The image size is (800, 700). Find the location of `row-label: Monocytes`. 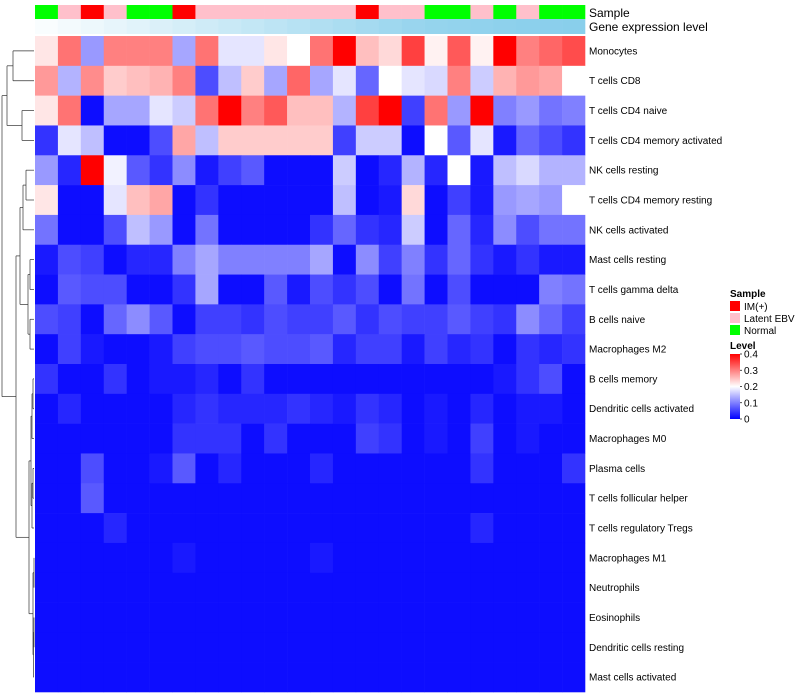

row-label: Monocytes is located at coordinates (613, 51).